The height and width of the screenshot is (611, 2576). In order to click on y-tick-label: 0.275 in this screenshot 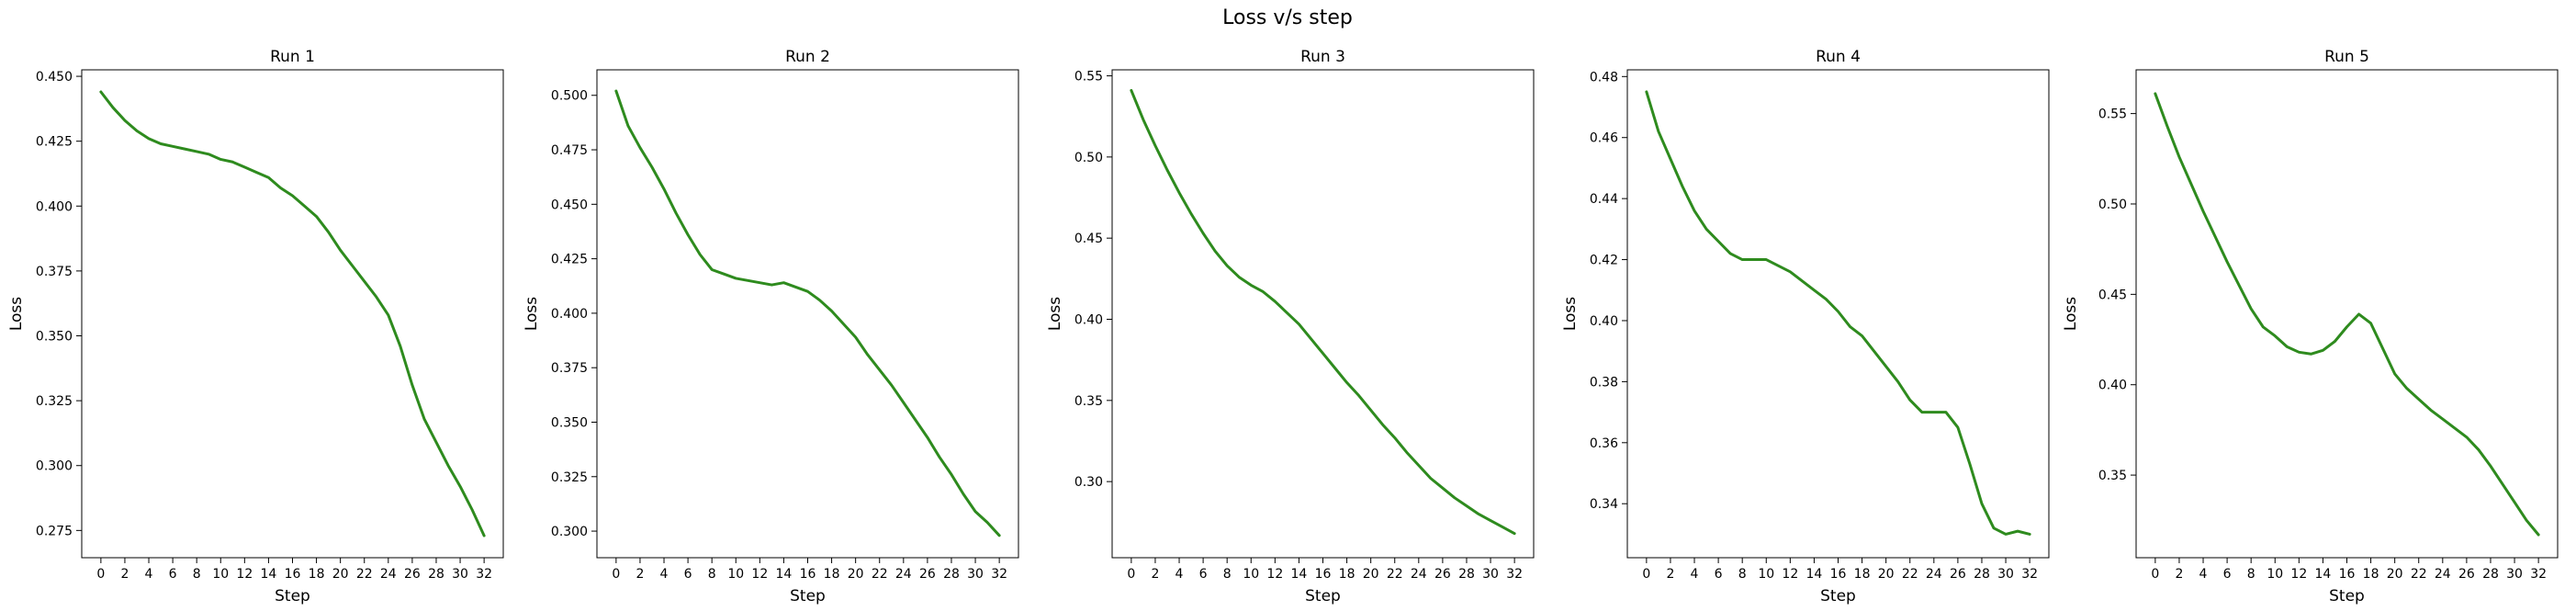, I will do `click(54, 531)`.